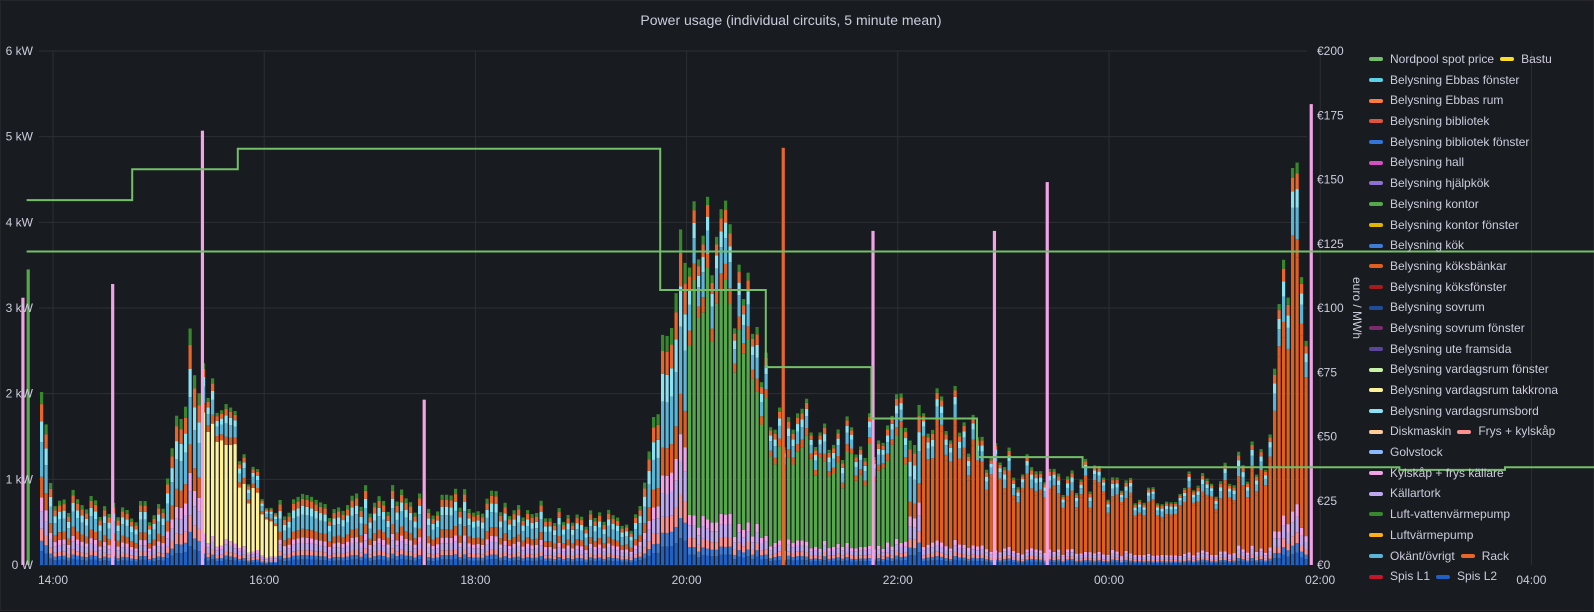  I want to click on legend-item: Rack, so click(1485, 556).